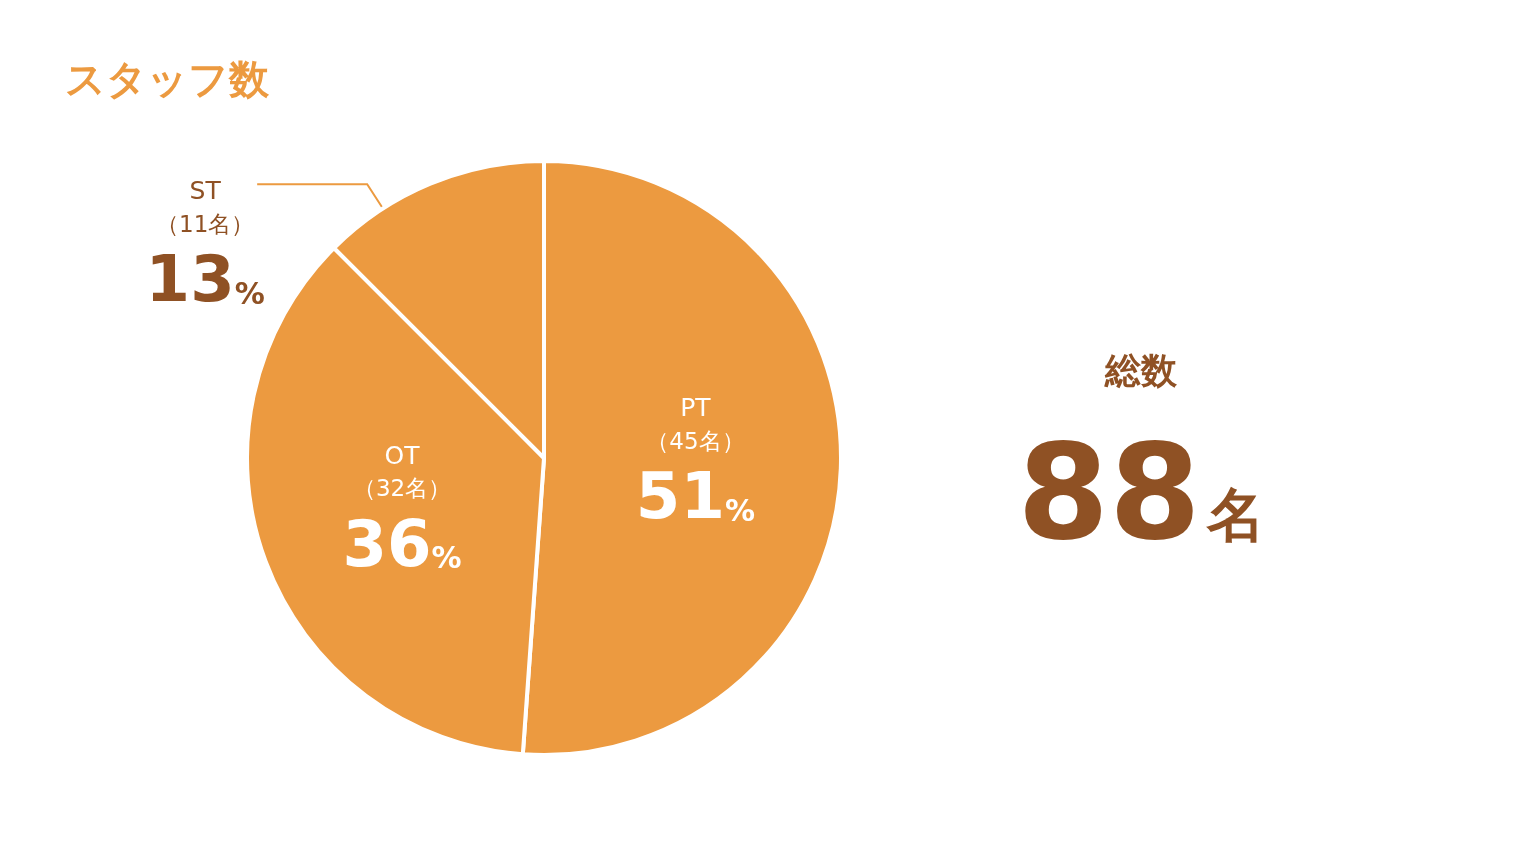 The height and width of the screenshot is (844, 1528). I want to click on text: 88名, so click(1141, 492).